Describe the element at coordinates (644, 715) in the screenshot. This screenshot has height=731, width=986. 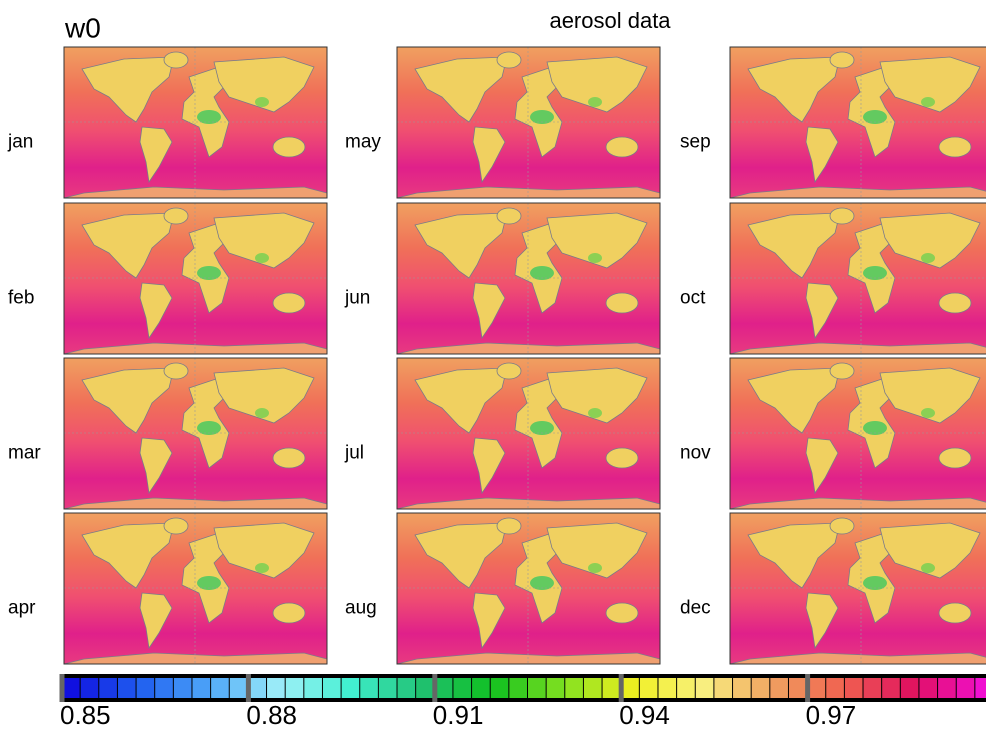
I see `colorbar-tick-label: 0.94` at that location.